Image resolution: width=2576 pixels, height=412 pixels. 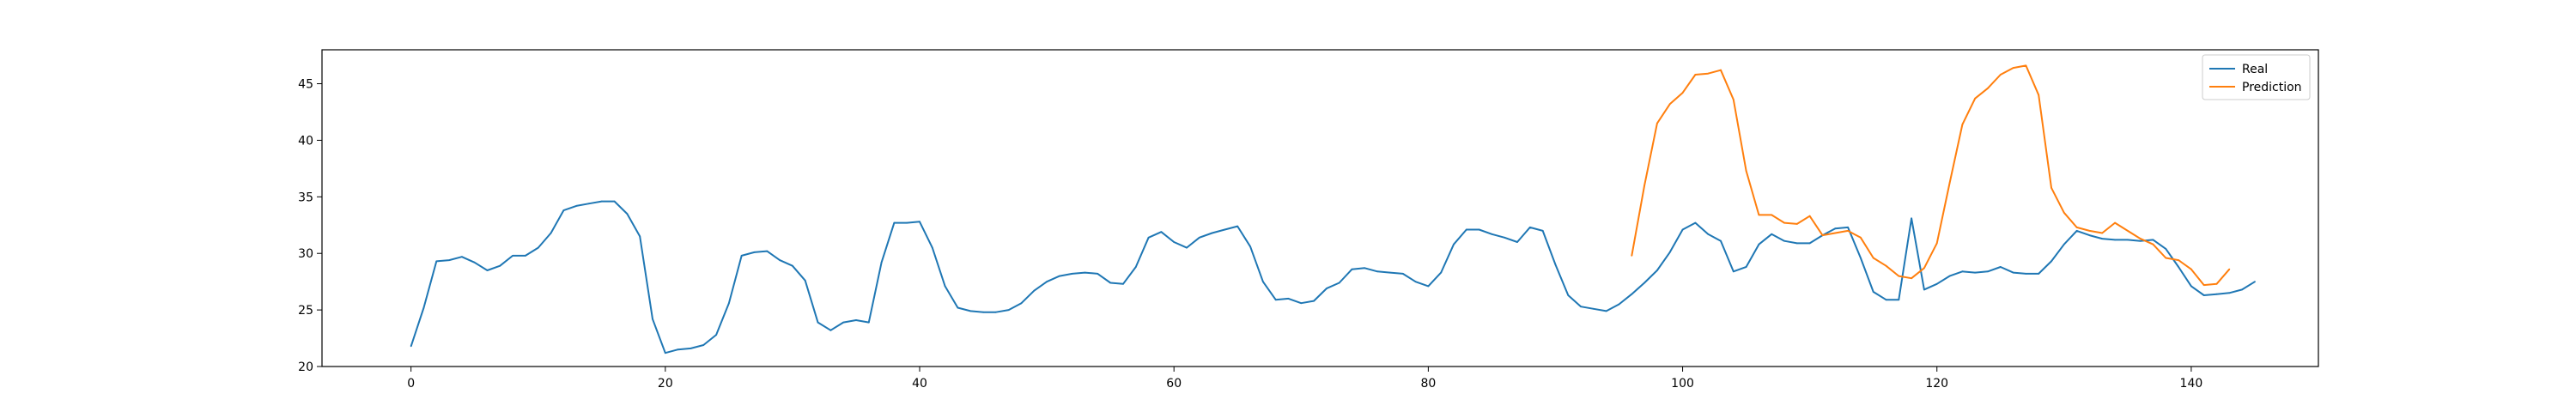 What do you see at coordinates (2255, 69) in the screenshot?
I see `legend-label-real: Real` at bounding box center [2255, 69].